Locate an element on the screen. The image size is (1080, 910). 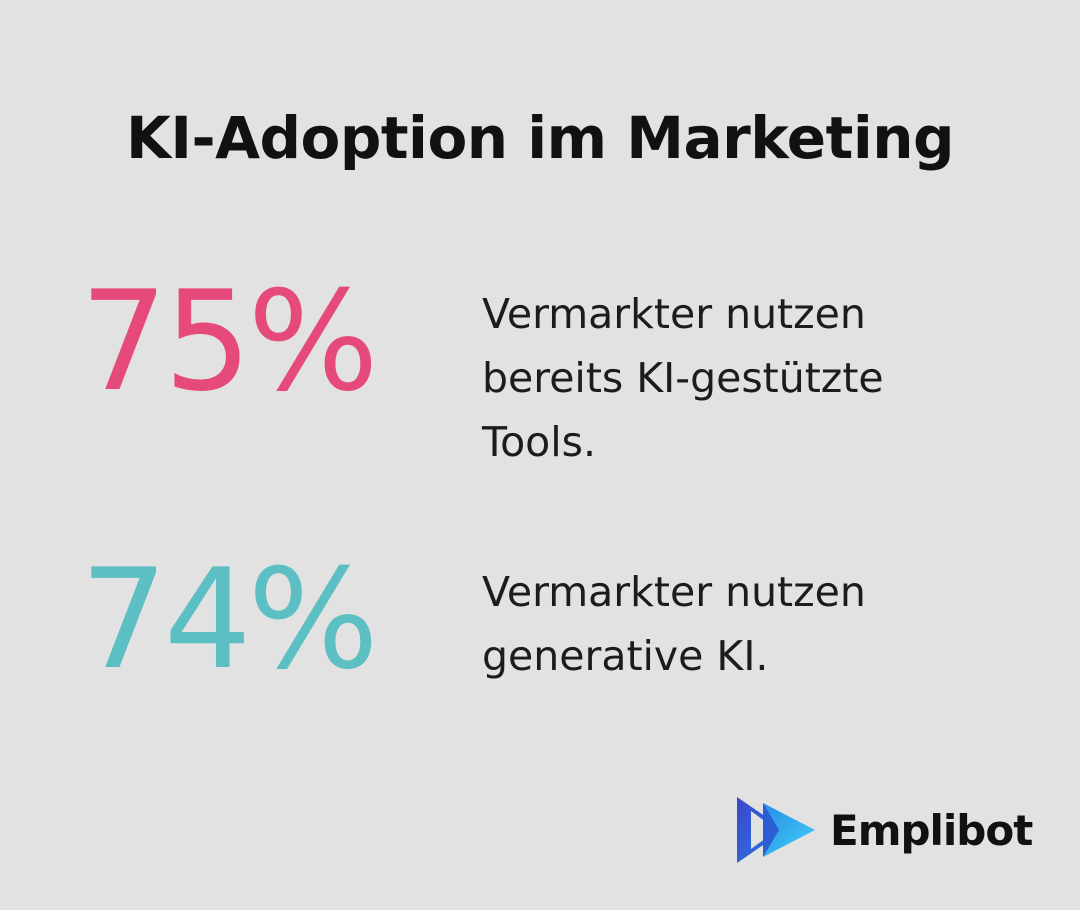
stat-value: 75% is located at coordinates (229, 341).